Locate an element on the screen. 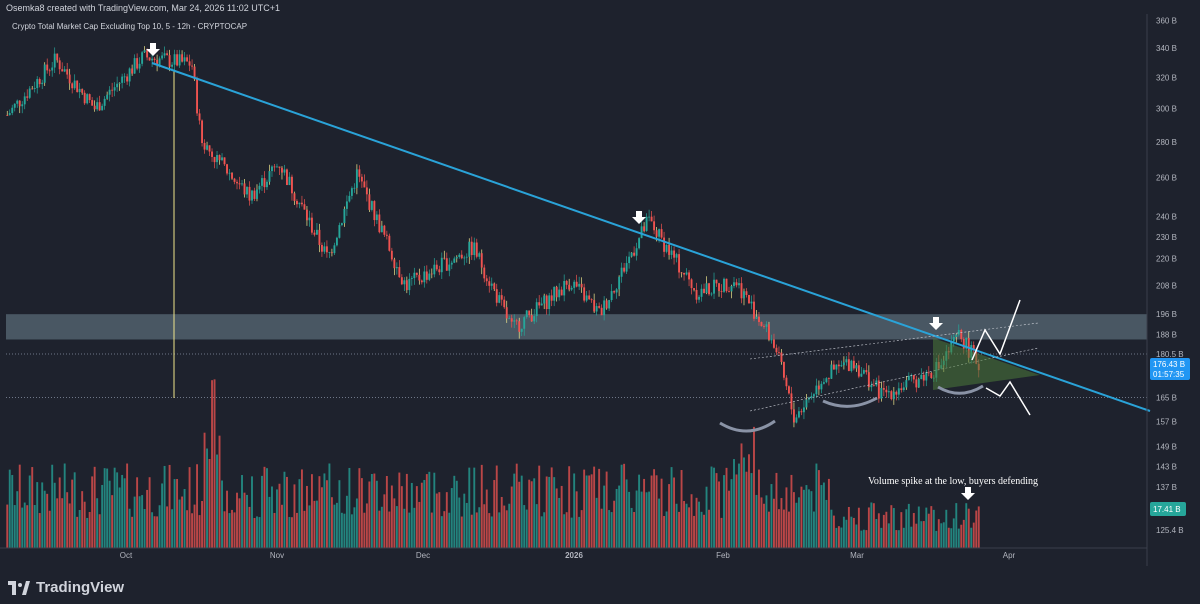 The image size is (1200, 604). price-tick-label: 230 B is located at coordinates (1166, 237).